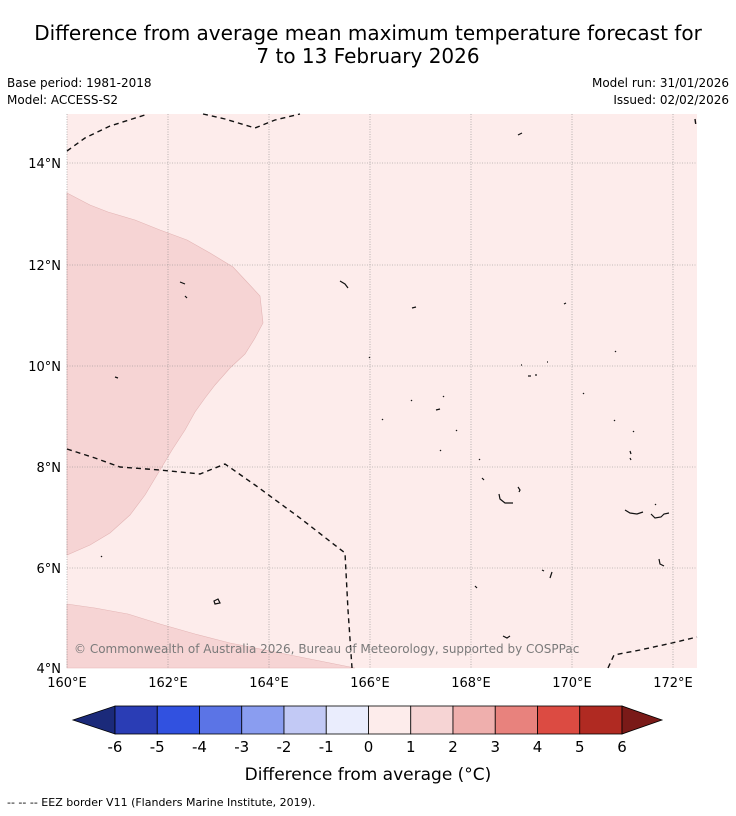 The height and width of the screenshot is (816, 736). I want to click on colorbar-tick-label: -1, so click(326, 747).